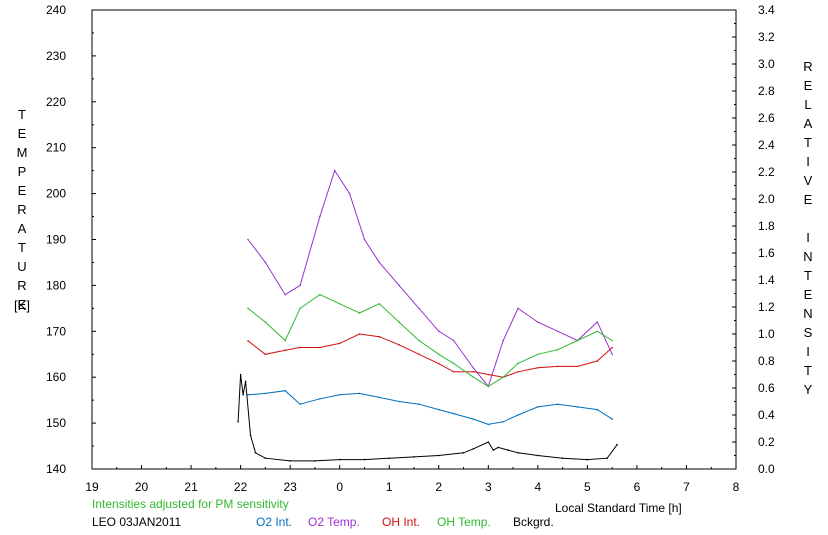 The height and width of the screenshot is (535, 828). What do you see at coordinates (22, 228) in the screenshot?
I see `axis-label-char: A` at bounding box center [22, 228].